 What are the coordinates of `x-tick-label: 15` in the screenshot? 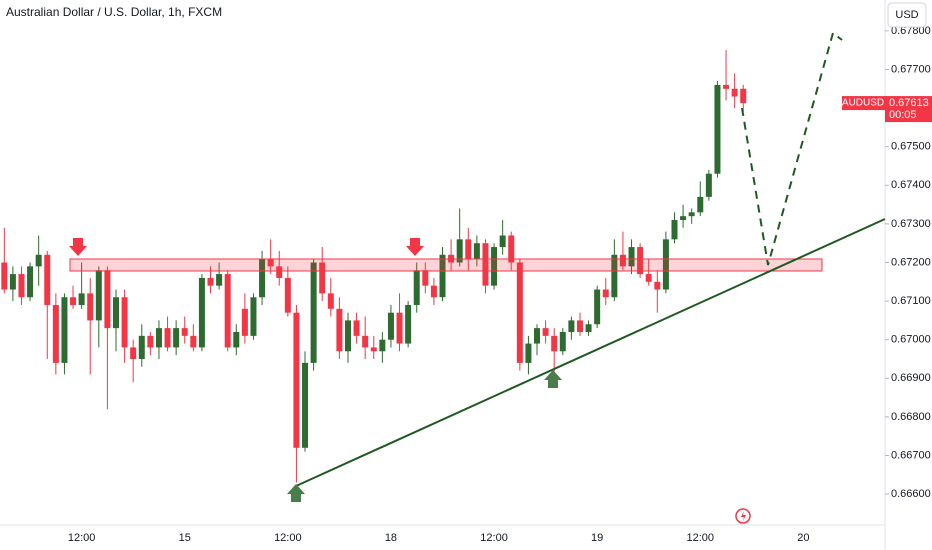 It's located at (185, 538).